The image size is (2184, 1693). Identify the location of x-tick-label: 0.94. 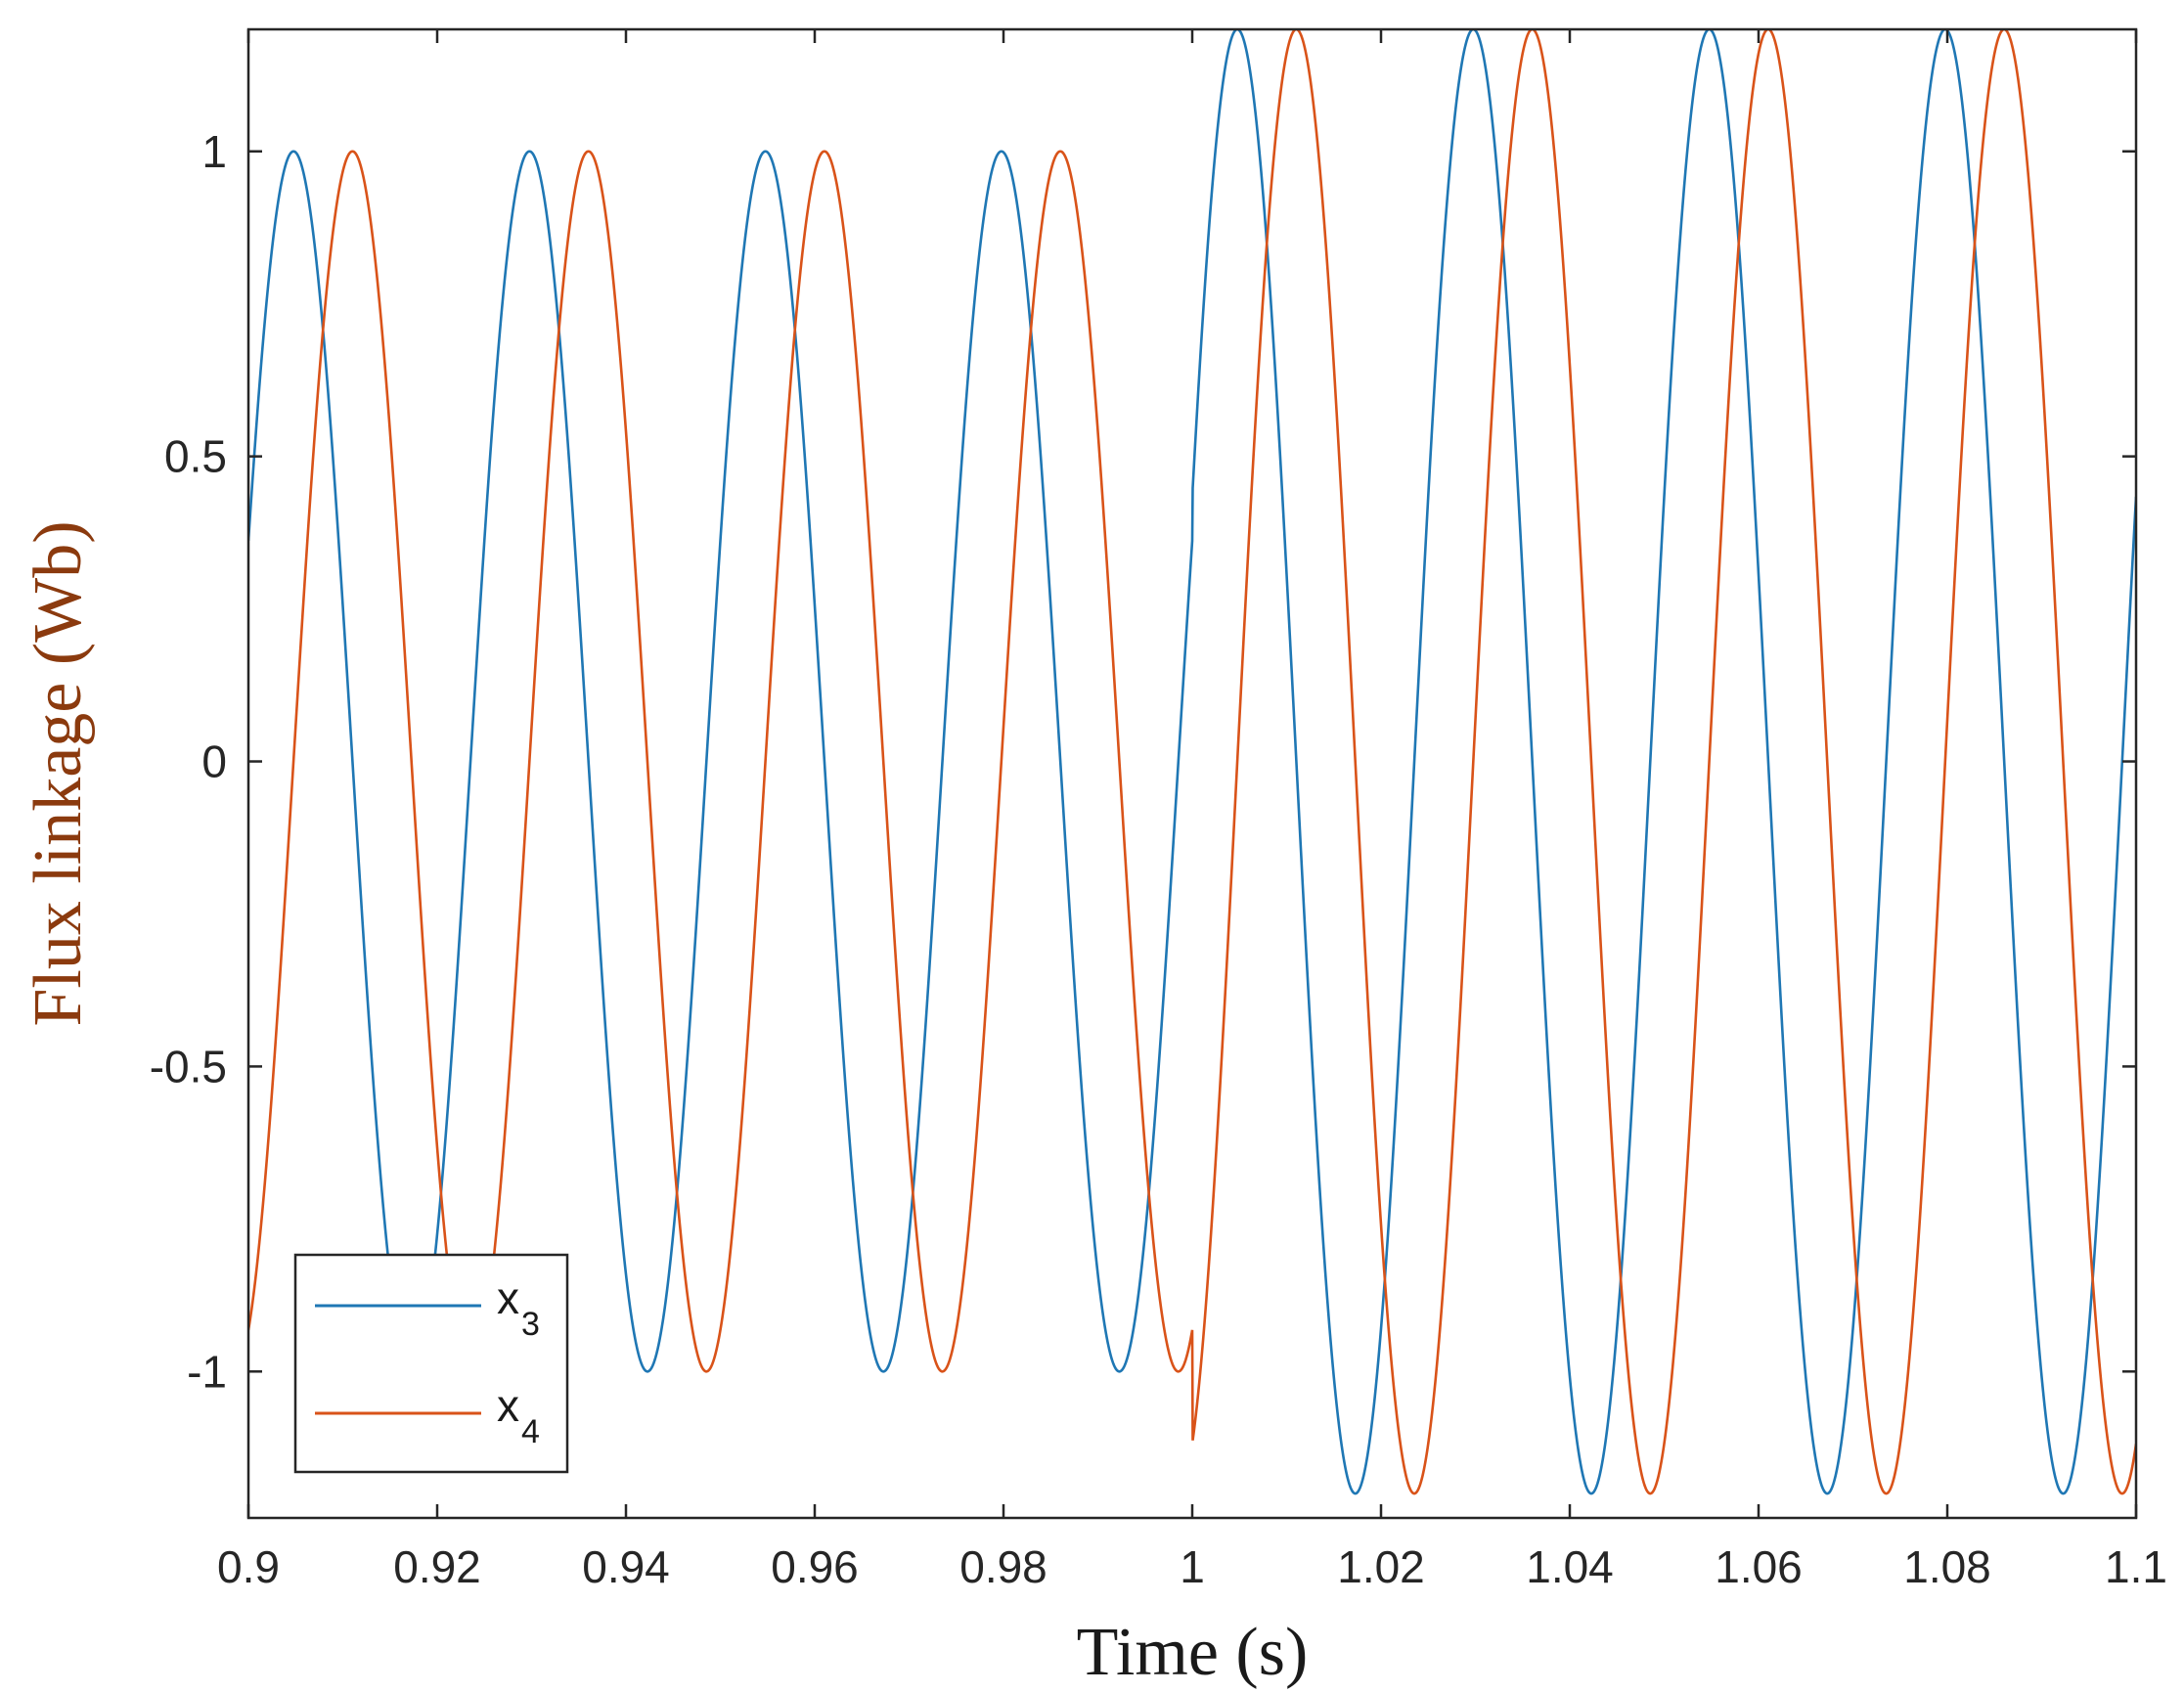
(626, 1567).